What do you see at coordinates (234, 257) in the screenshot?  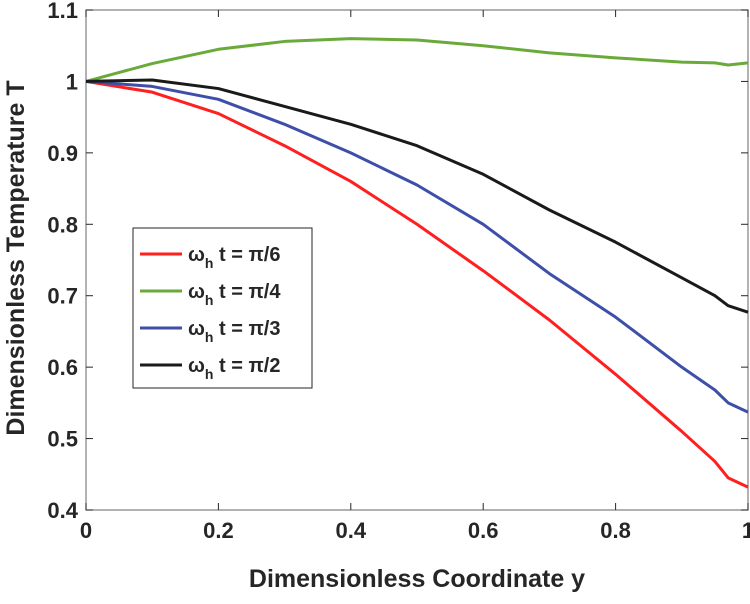 I see `legend-label-0: ωh t = π/6` at bounding box center [234, 257].